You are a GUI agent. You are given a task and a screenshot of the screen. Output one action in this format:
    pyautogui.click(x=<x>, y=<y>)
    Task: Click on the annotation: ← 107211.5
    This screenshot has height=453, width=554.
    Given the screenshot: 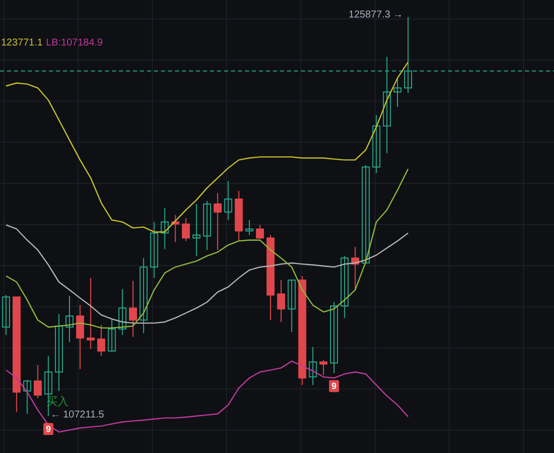 What is the action you would take?
    pyautogui.click(x=77, y=415)
    